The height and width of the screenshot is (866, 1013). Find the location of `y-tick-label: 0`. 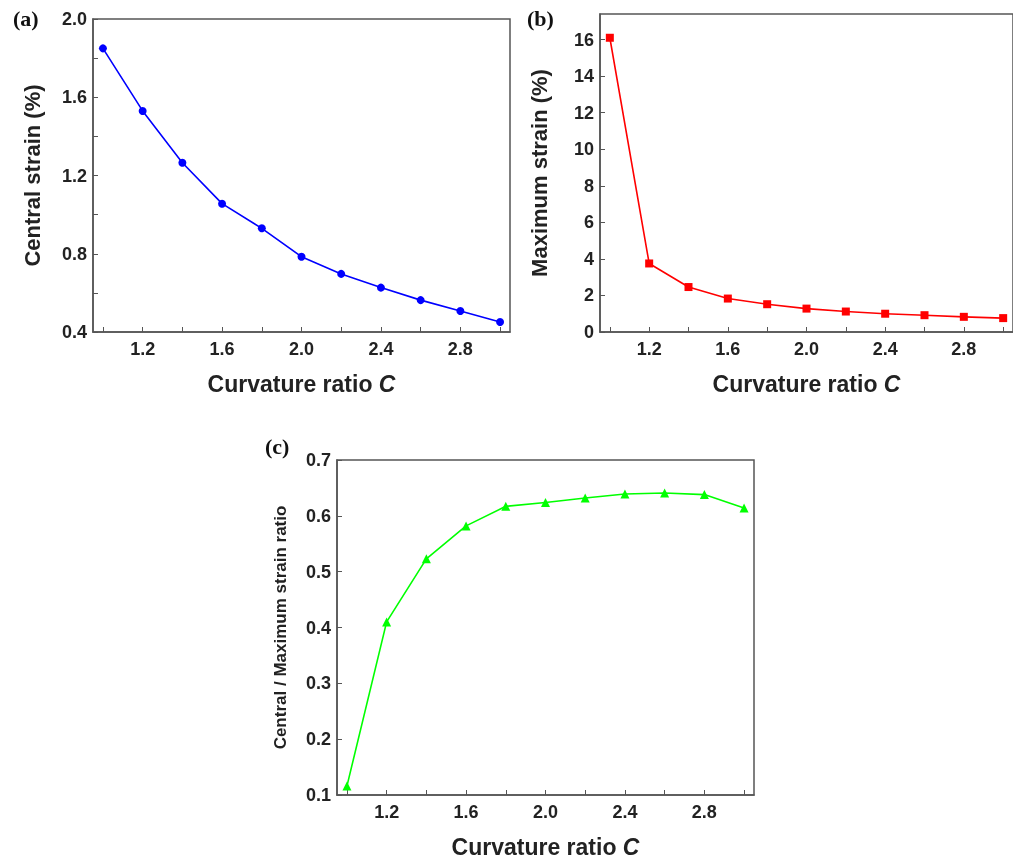

y-tick-label: 0 is located at coordinates (588, 332).